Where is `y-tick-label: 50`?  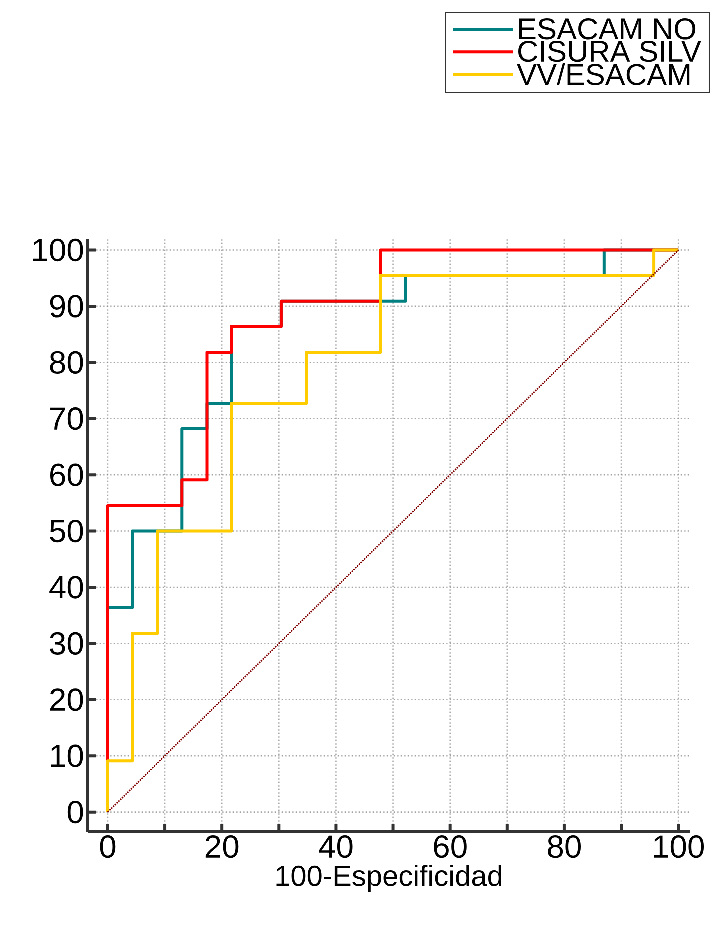 y-tick-label: 50 is located at coordinates (67, 531).